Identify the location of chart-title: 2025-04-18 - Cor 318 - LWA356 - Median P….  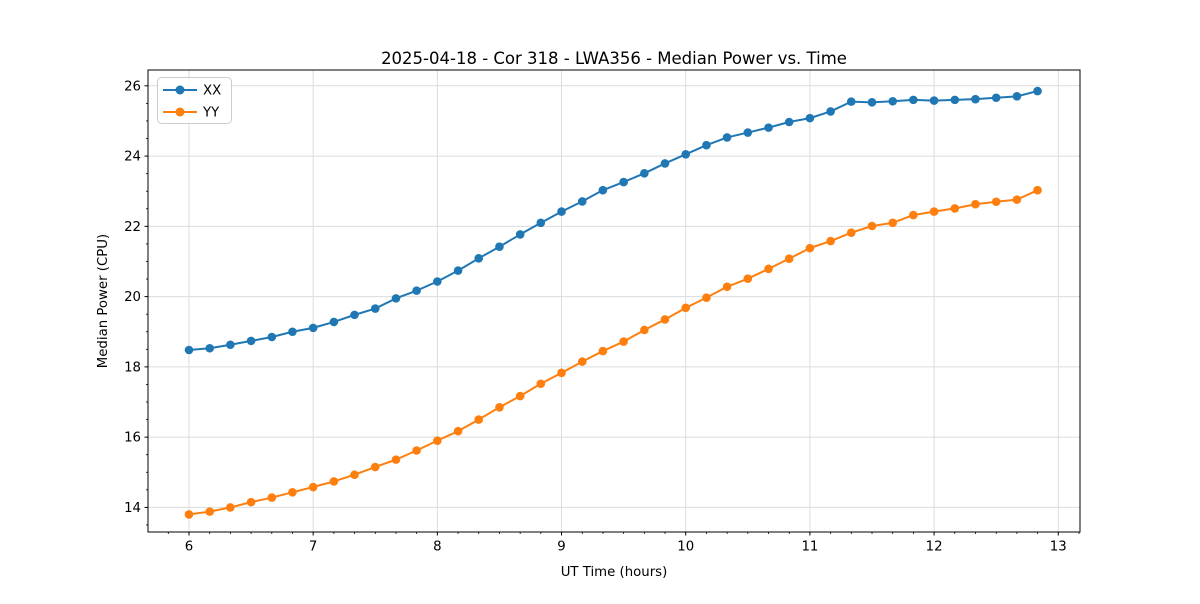
(614, 58).